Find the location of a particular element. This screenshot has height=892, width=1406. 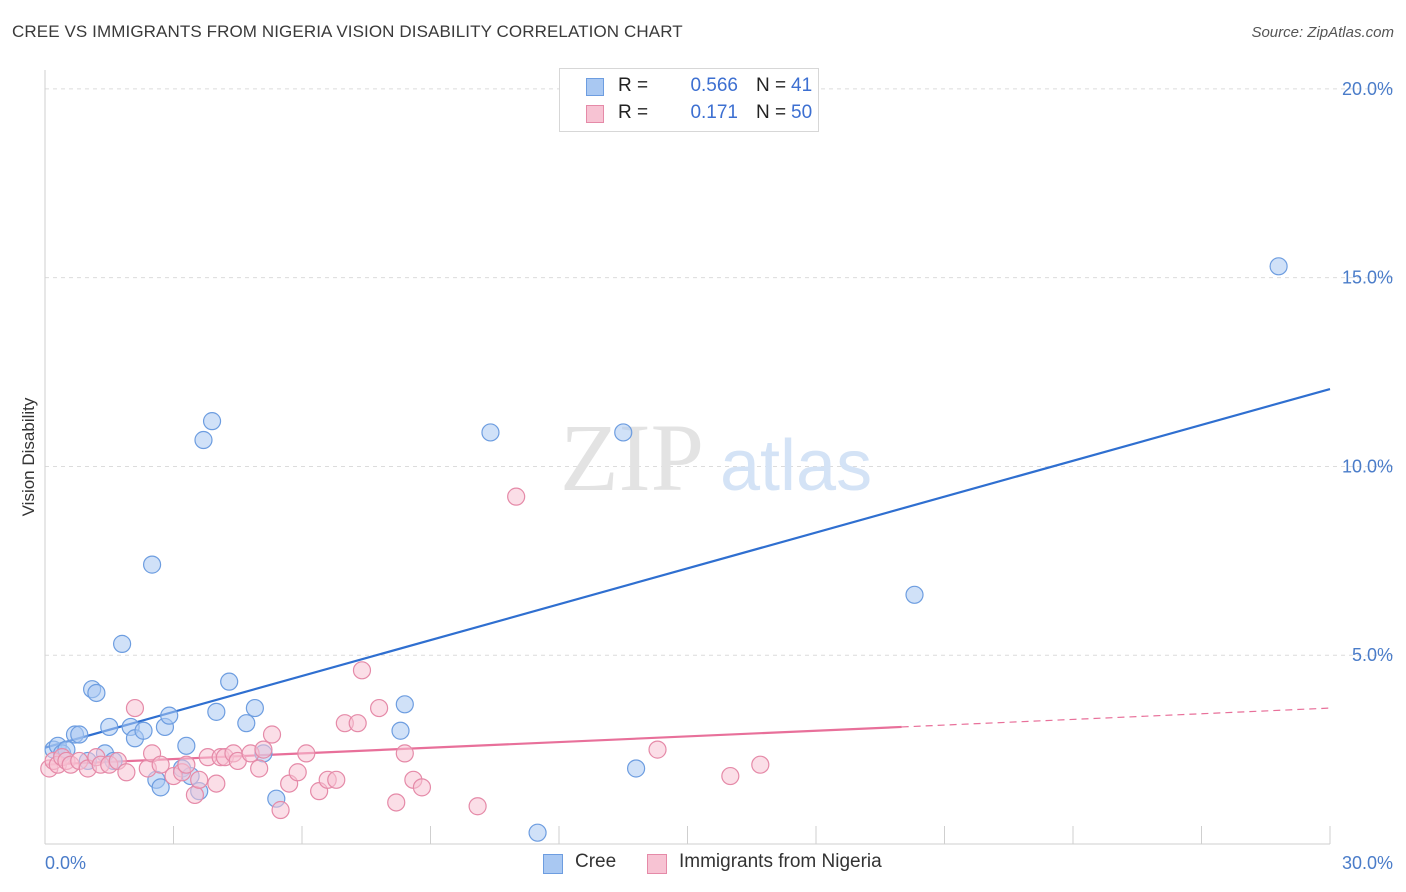

legend-swatch-cree is located at coordinates (595, 87).